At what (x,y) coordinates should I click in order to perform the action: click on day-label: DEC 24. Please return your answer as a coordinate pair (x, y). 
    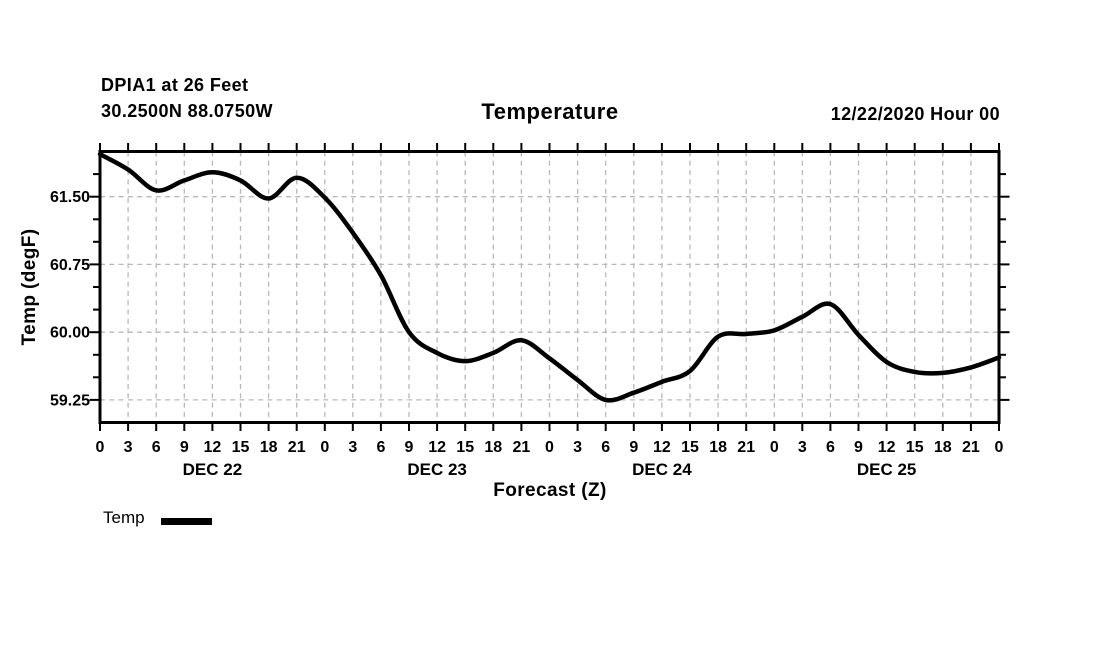
    Looking at the image, I should click on (662, 469).